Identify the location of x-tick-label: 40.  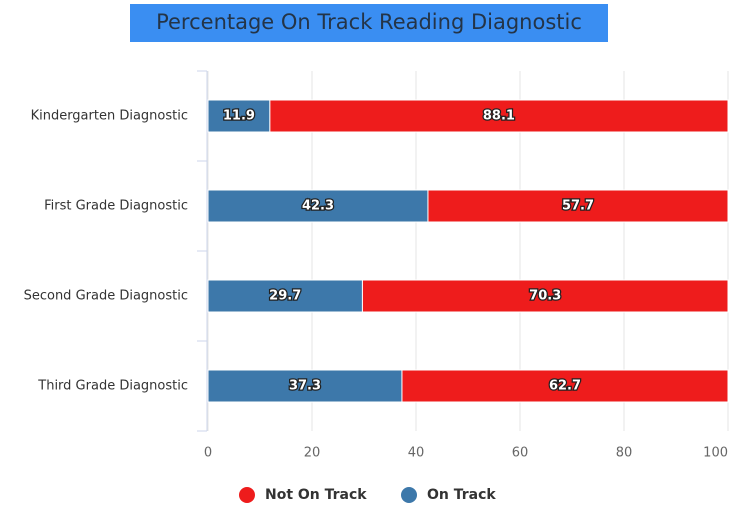
(416, 453).